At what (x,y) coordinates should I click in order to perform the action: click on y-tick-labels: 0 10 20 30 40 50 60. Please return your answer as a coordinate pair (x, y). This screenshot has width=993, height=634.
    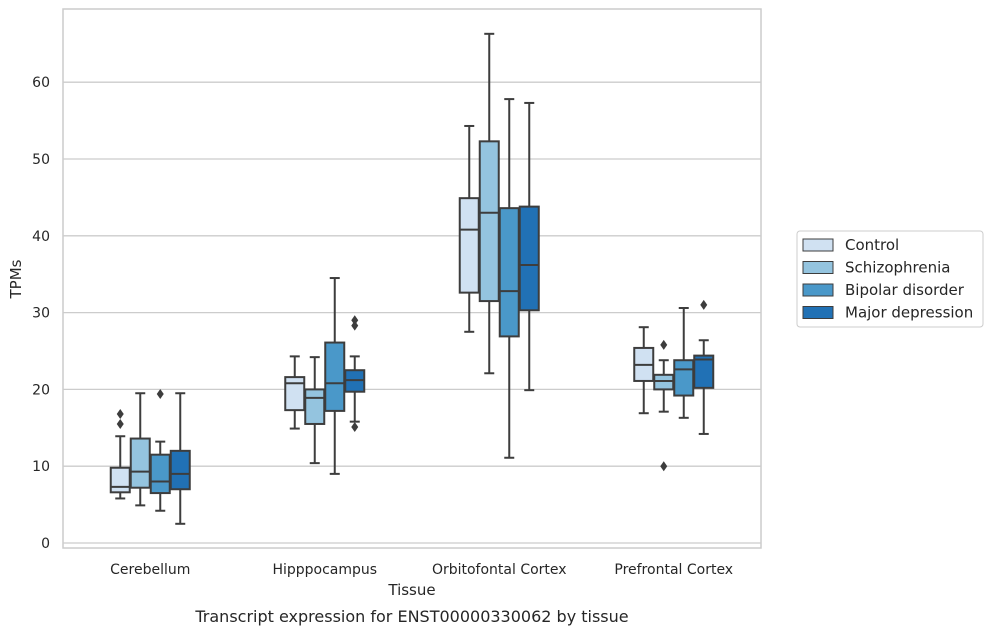
    Looking at the image, I should click on (41, 313).